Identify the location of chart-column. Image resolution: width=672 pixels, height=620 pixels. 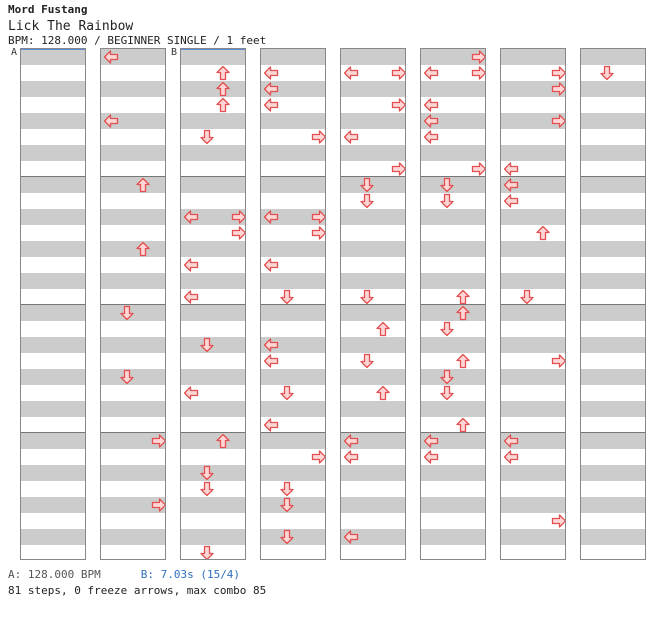
(133, 304).